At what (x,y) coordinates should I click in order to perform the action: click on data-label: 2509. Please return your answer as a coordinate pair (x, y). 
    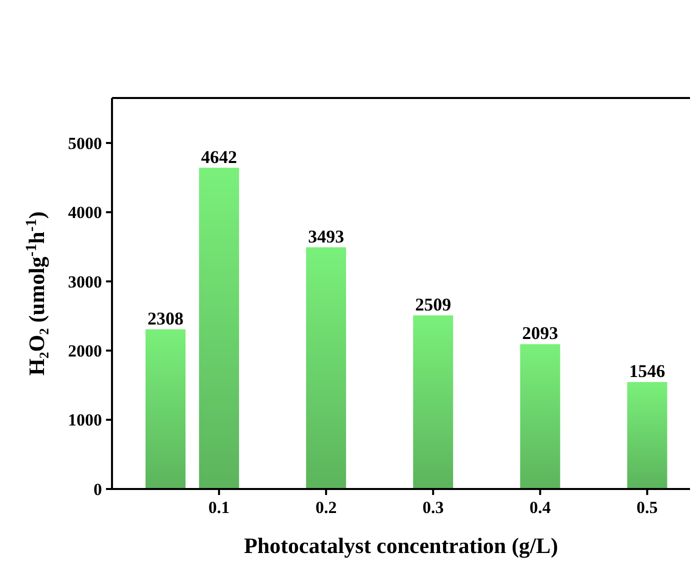
    Looking at the image, I should click on (433, 304).